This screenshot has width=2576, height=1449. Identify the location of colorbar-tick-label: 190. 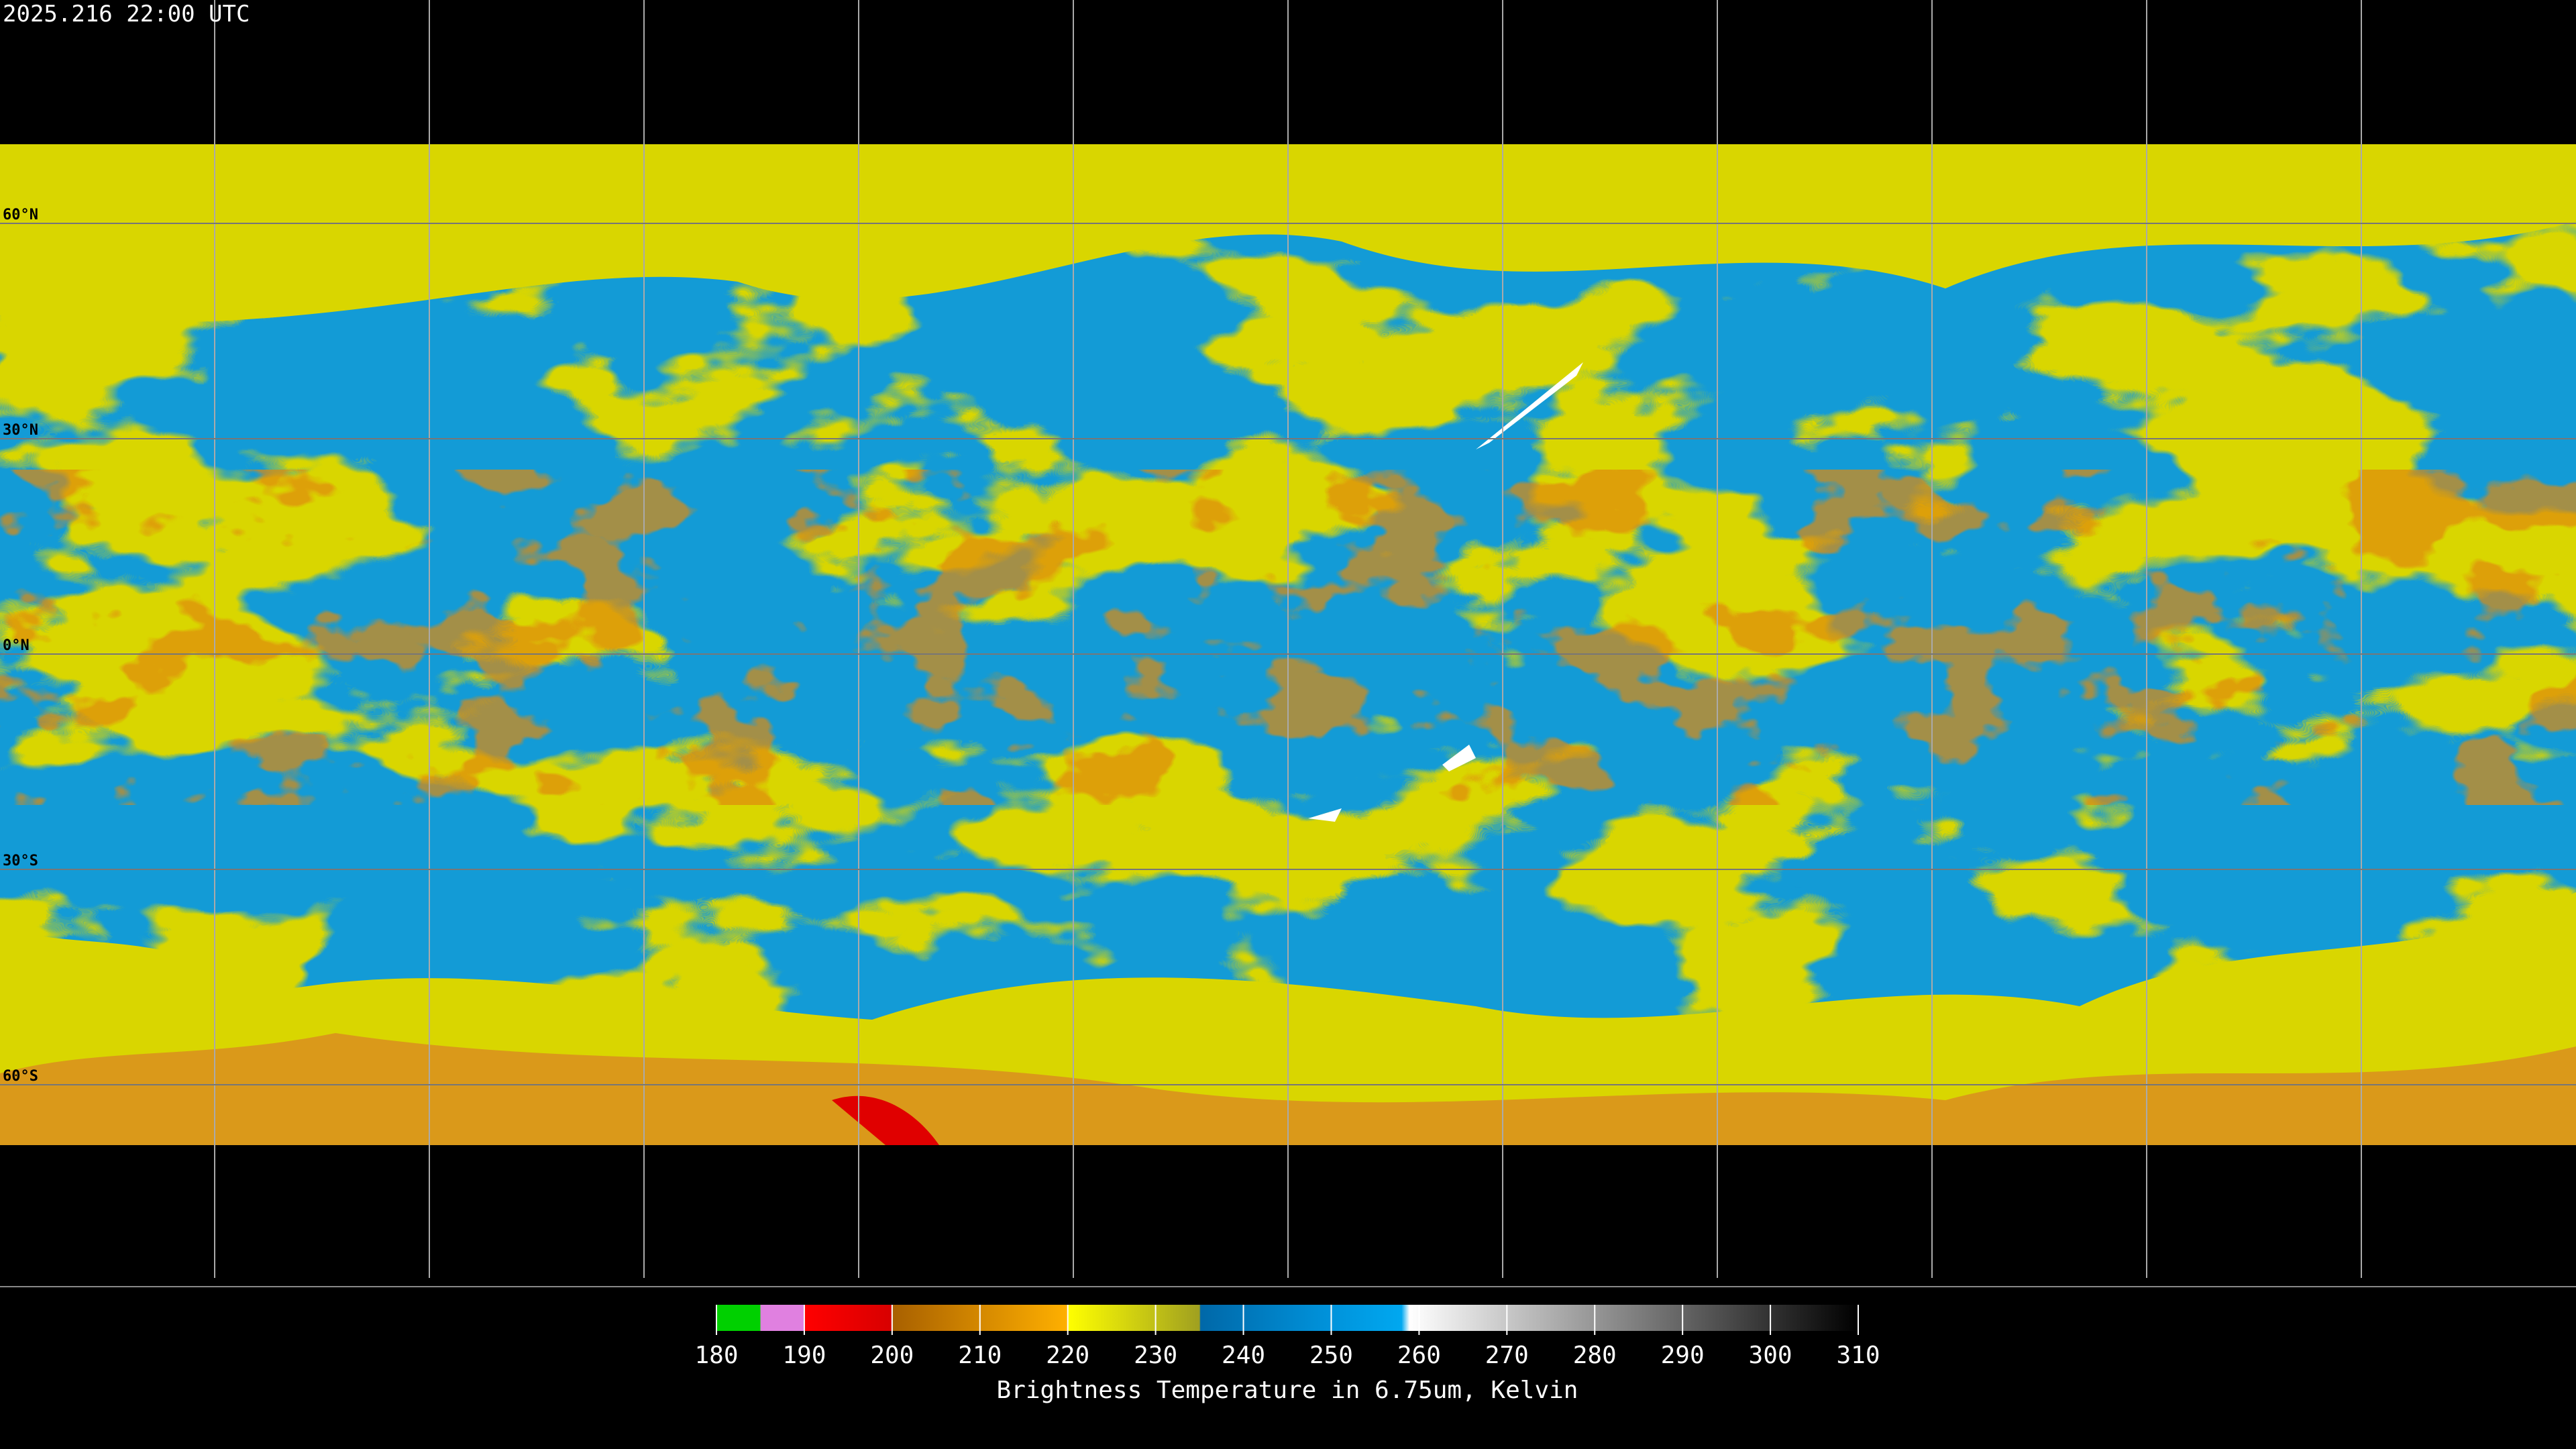
(804, 1355).